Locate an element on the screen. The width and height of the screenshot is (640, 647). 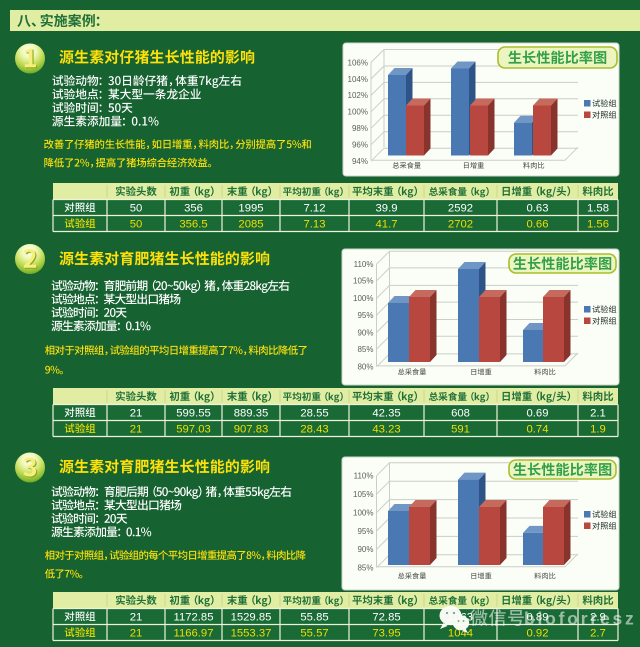
svg-text: 28.55 is located at coordinates (314, 414).